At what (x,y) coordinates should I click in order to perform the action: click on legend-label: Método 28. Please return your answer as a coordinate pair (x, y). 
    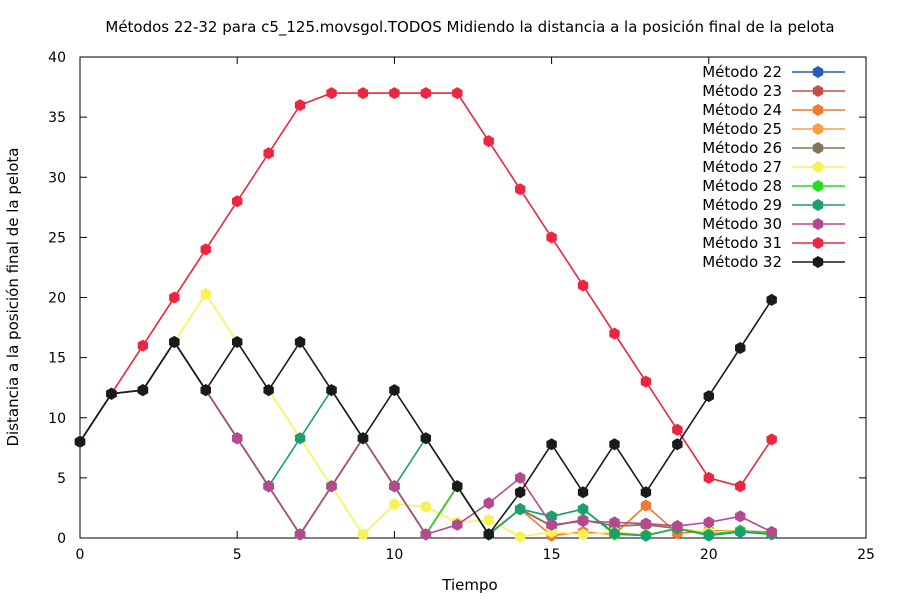
    Looking at the image, I should click on (742, 186).